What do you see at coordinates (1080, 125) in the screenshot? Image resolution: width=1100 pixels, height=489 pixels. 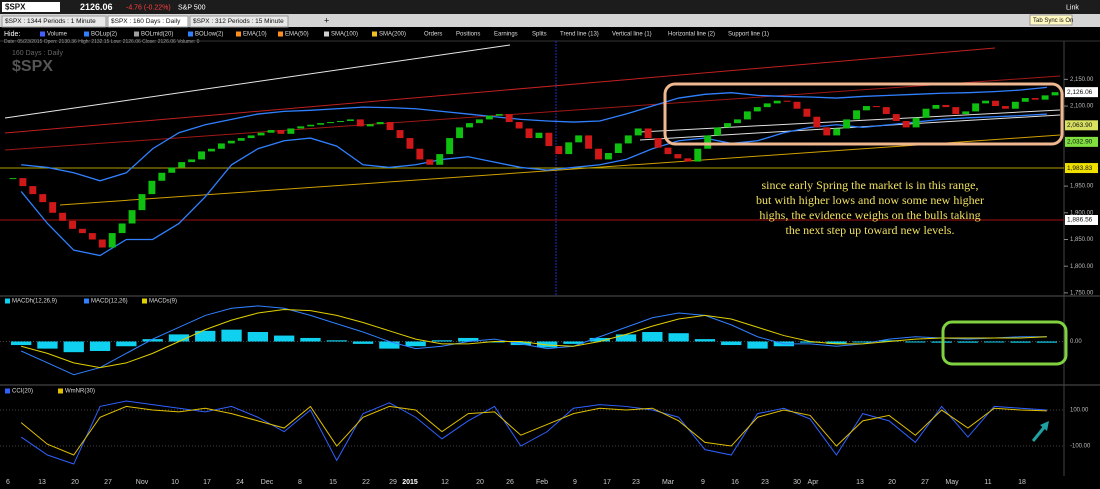 I see `price-tag-label: 2,063.90` at bounding box center [1080, 125].